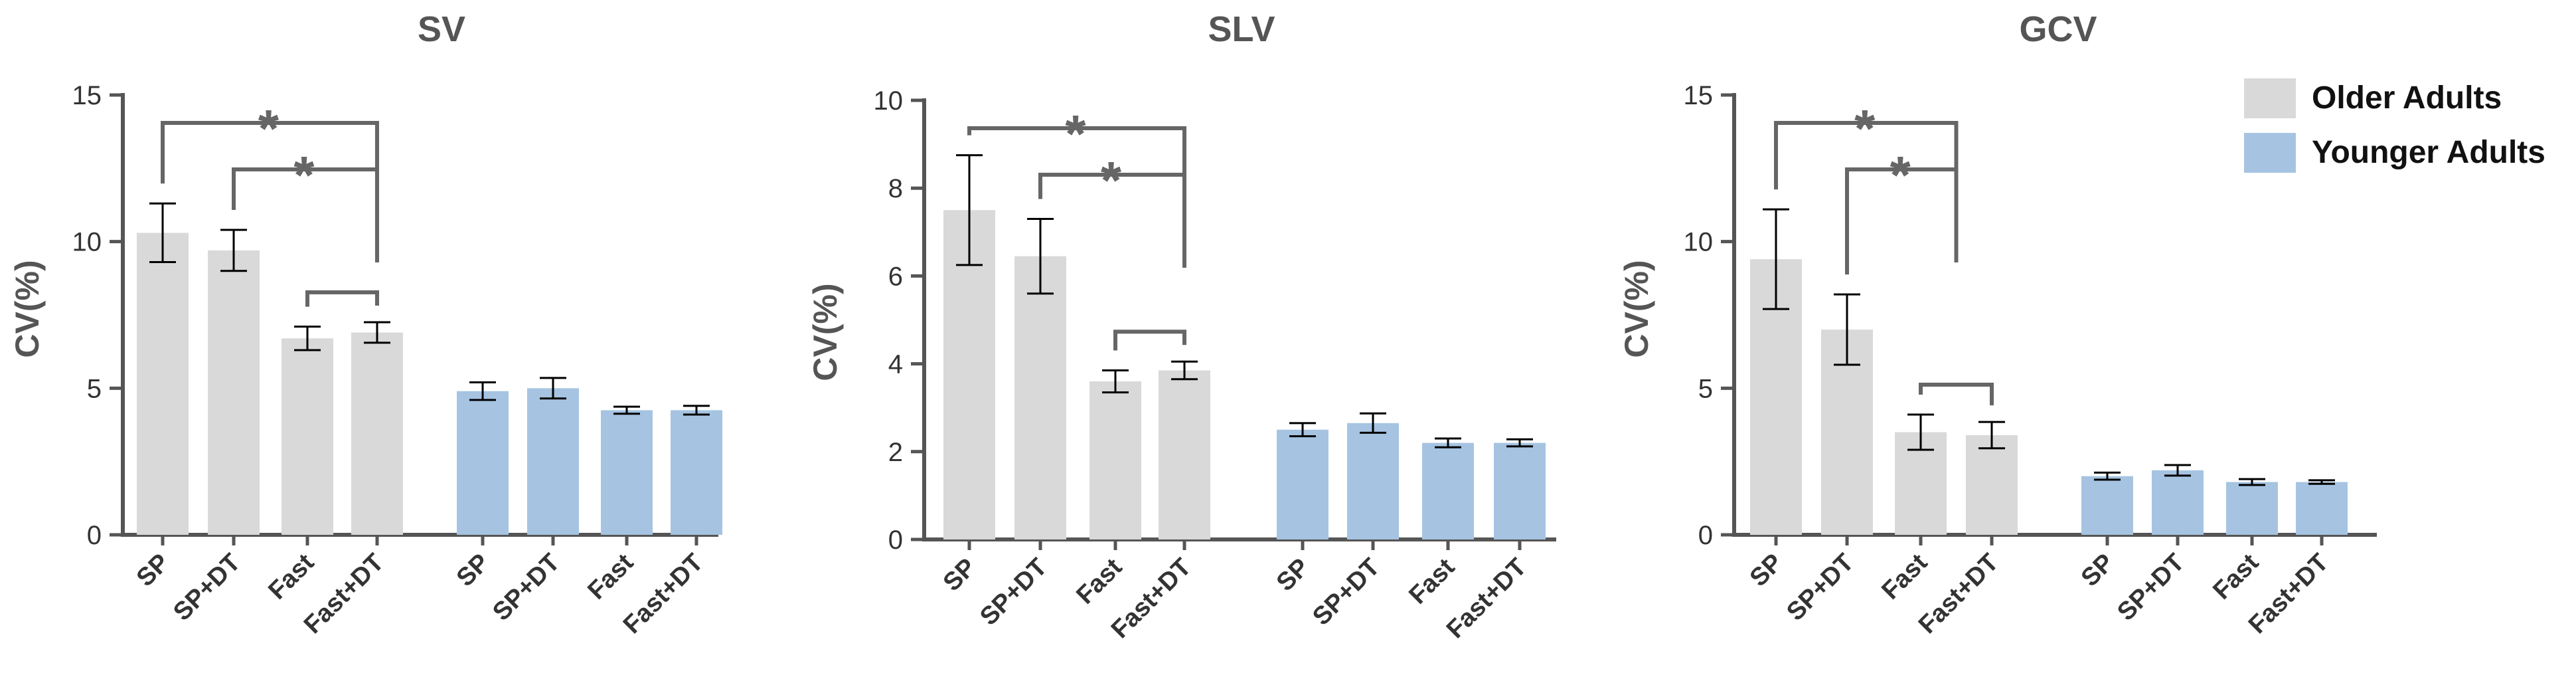  I want to click on legend-swatch-older-adults, so click(2270, 98).